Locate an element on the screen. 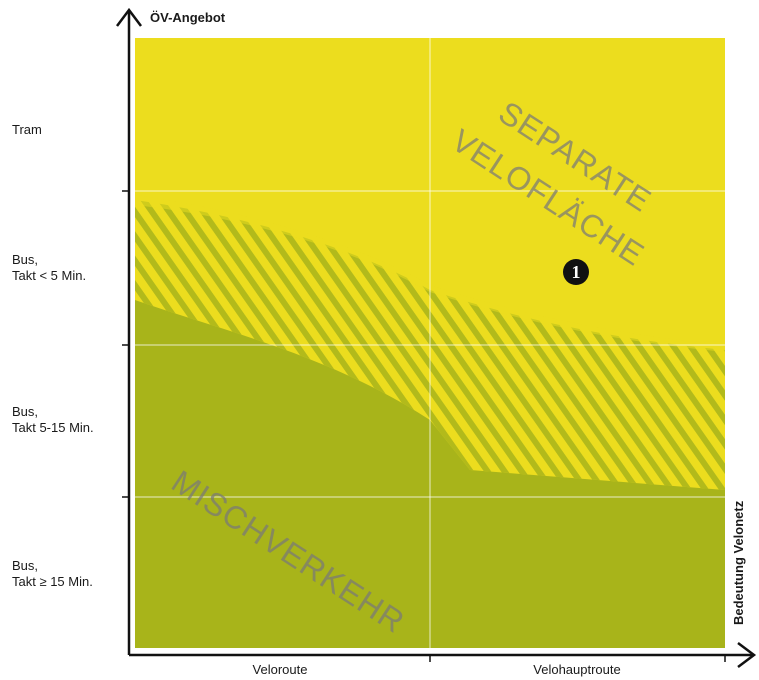 The width and height of the screenshot is (759, 680). row-label-line: Takt 5-15 Min. is located at coordinates (53, 427).